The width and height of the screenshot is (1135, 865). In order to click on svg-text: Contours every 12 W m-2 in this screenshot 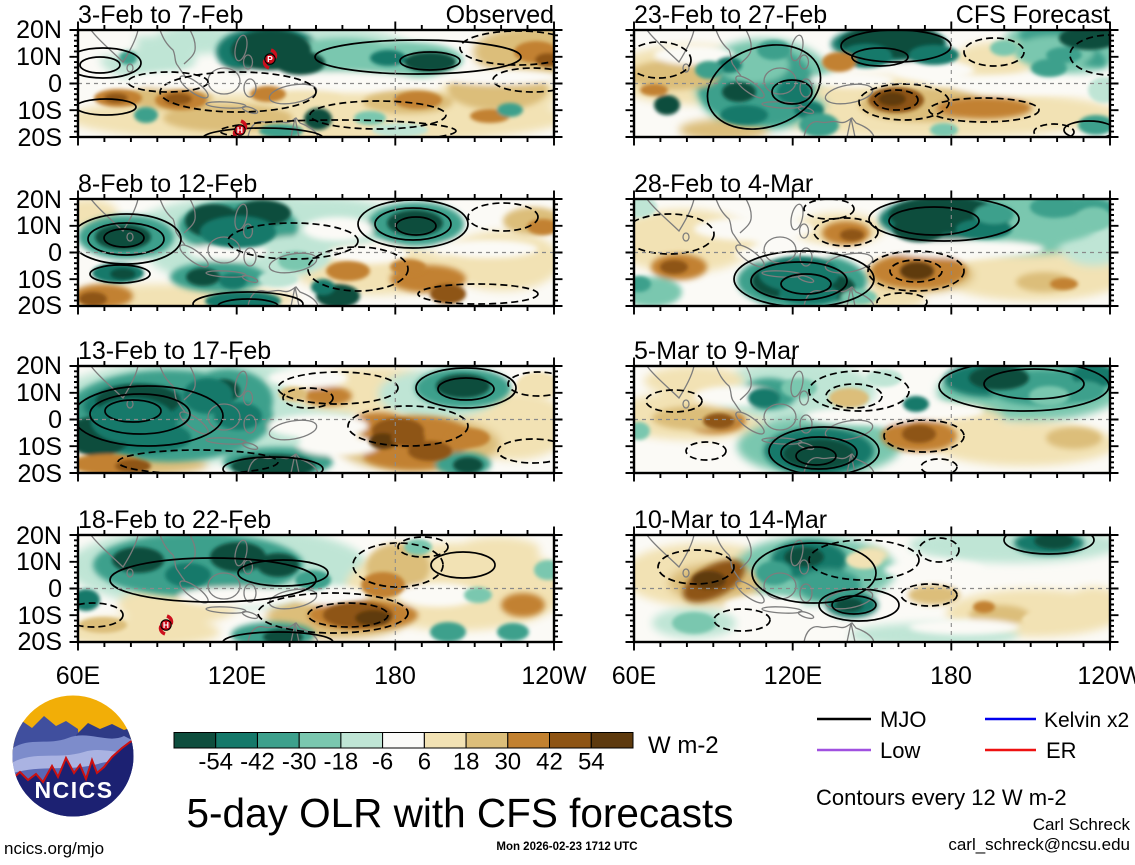, I will do `click(941, 797)`.